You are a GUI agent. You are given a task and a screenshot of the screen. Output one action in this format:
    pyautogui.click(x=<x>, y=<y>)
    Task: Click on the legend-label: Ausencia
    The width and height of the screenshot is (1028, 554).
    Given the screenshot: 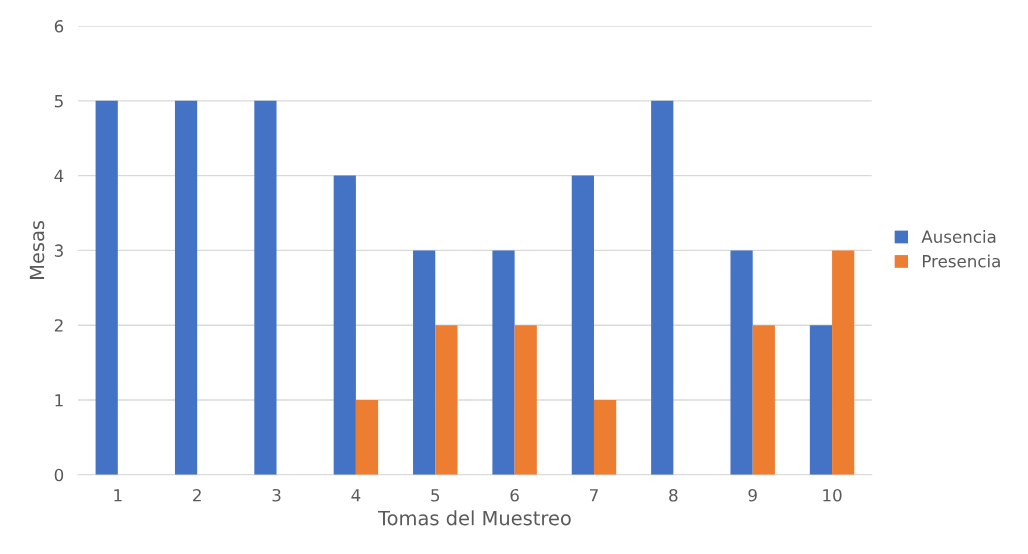 What is the action you would take?
    pyautogui.click(x=958, y=237)
    